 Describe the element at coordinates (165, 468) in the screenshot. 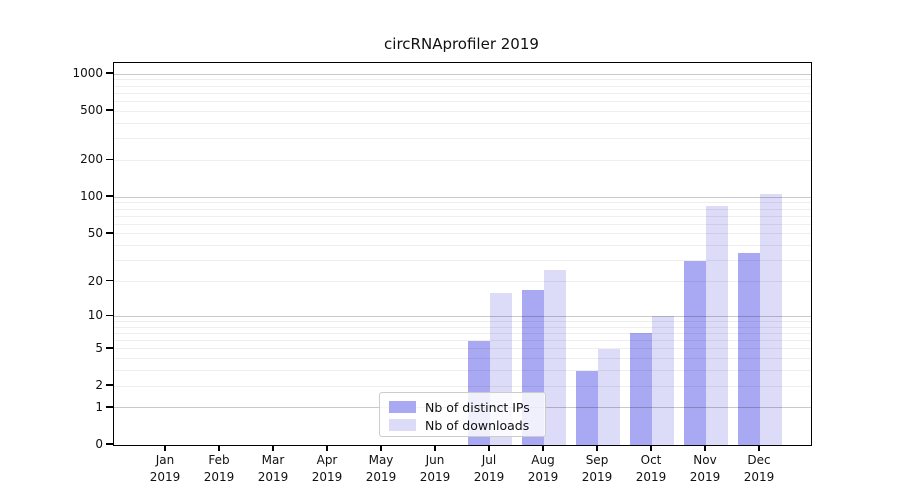

I see `x-tick-label-jan: Jan 2019` at that location.